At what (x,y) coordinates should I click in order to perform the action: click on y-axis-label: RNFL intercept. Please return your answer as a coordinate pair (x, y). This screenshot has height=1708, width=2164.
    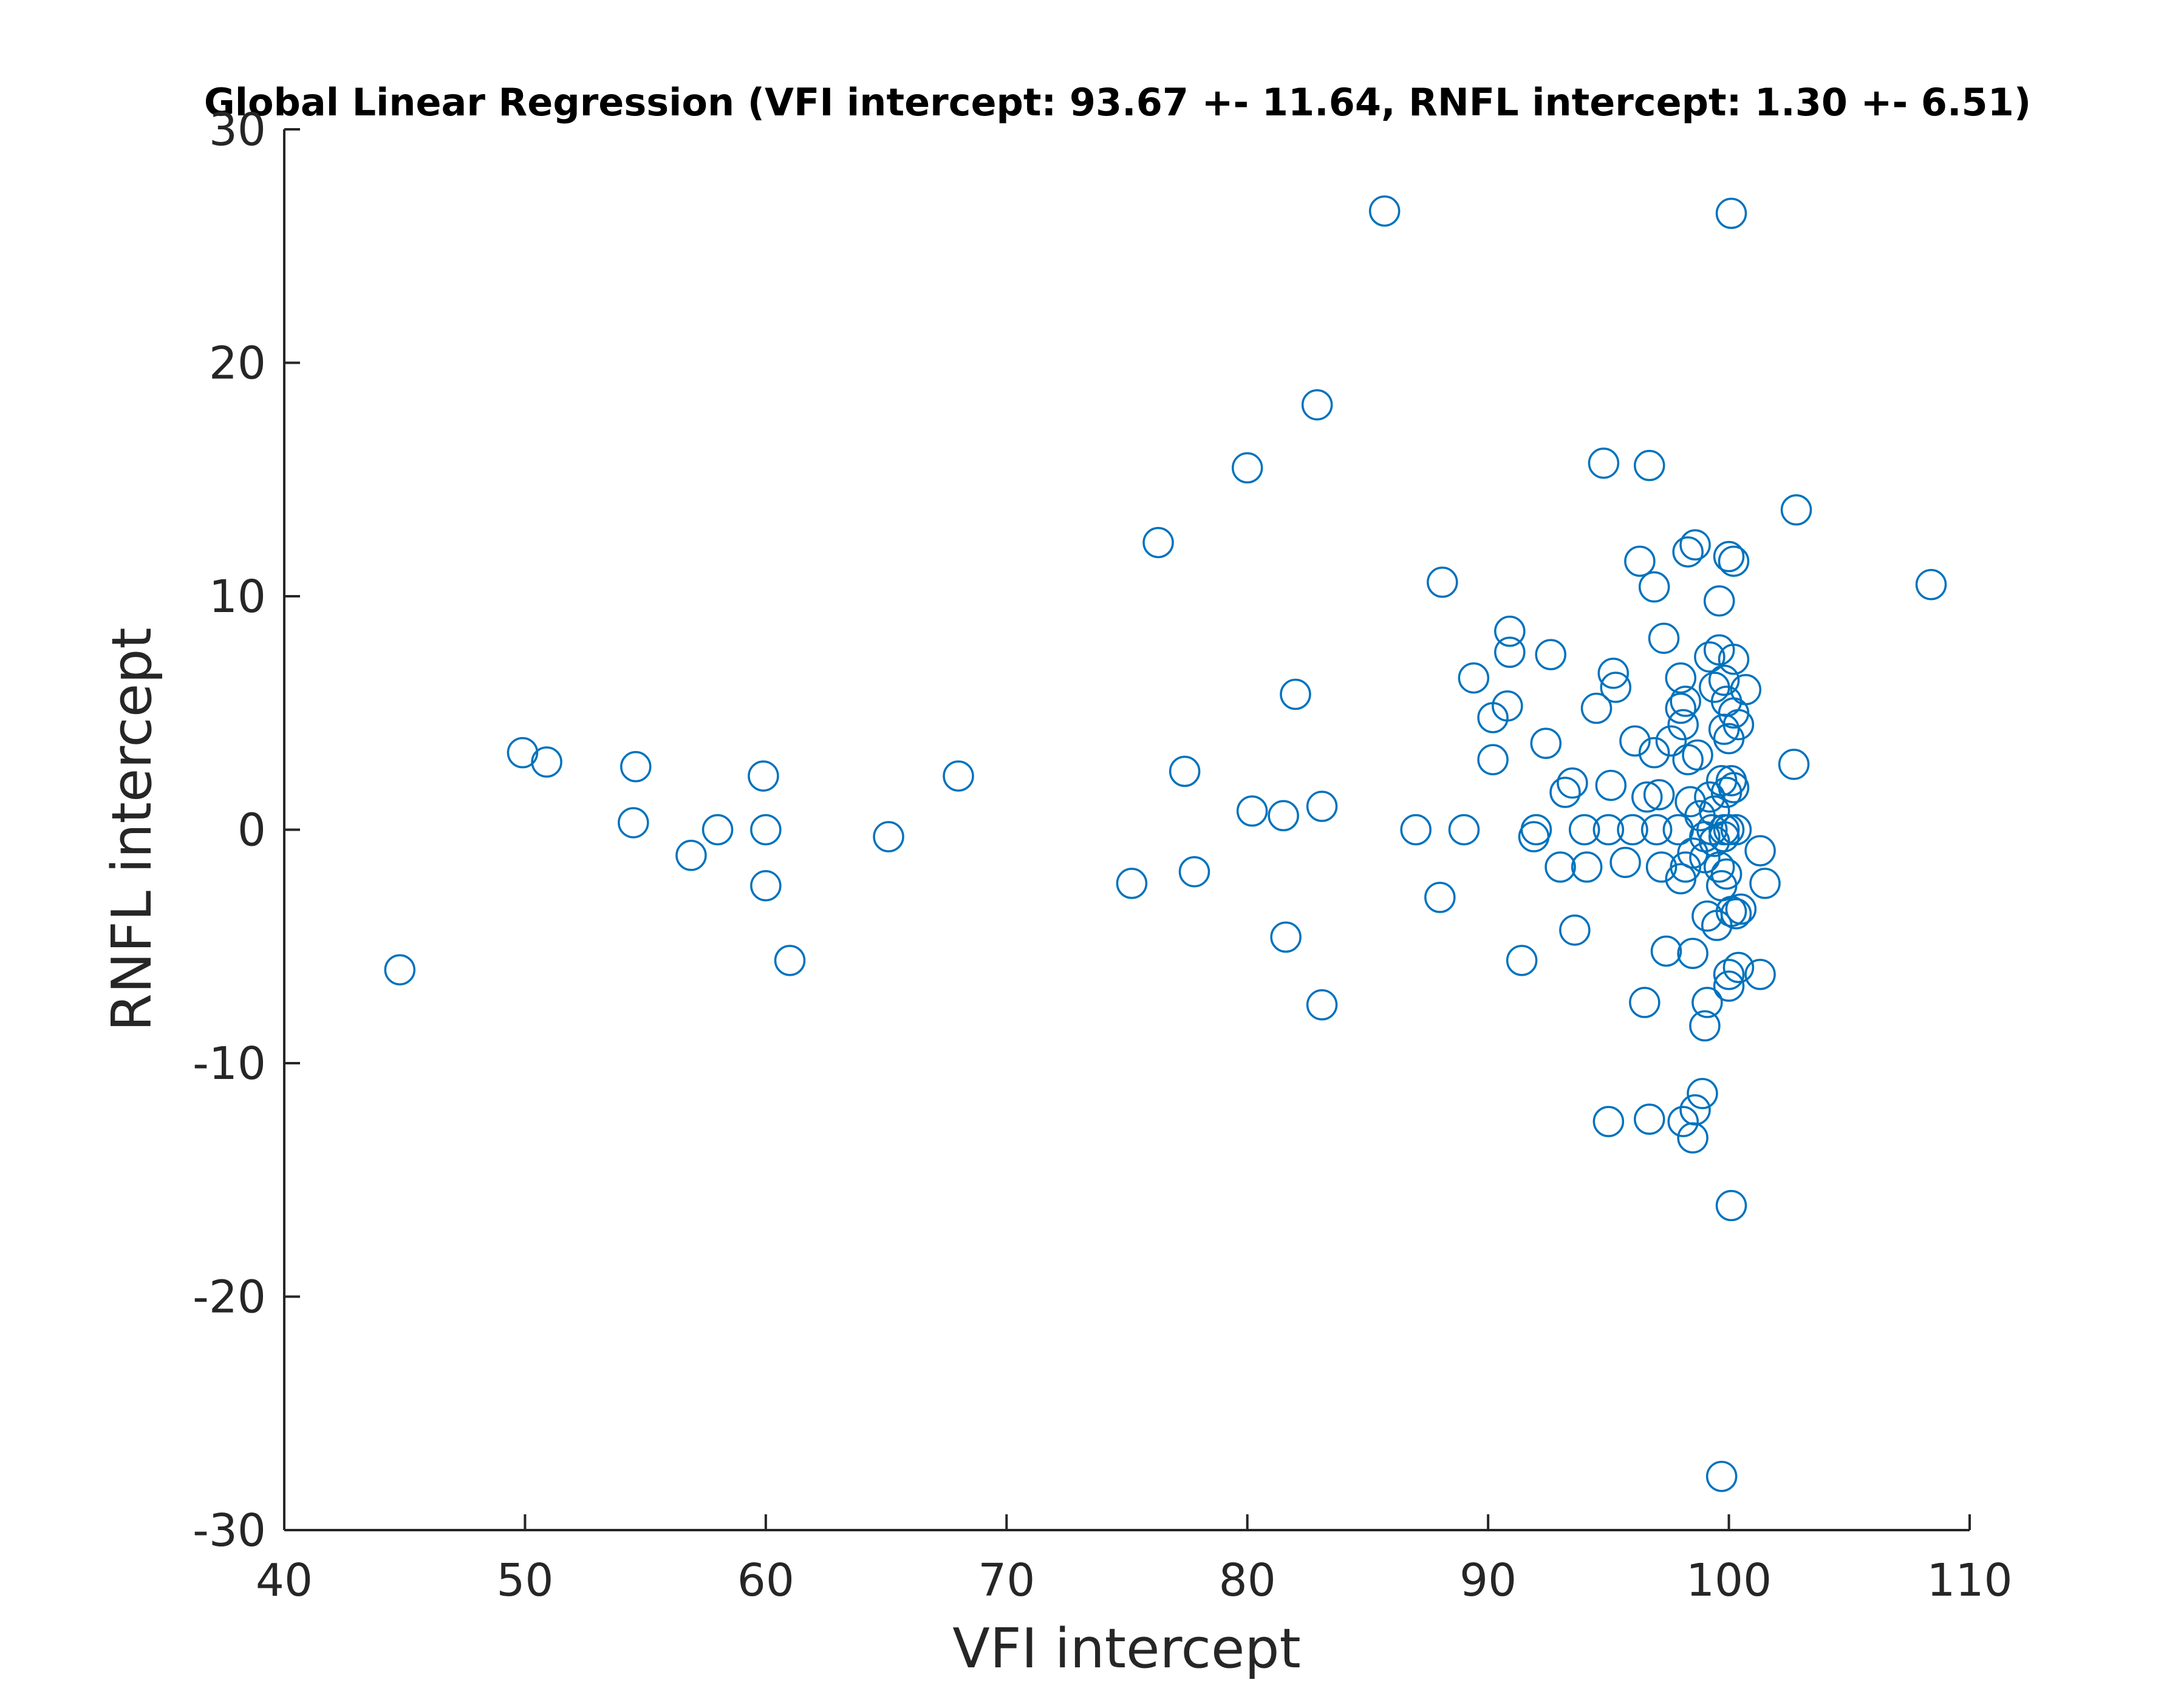
    Looking at the image, I should click on (132, 829).